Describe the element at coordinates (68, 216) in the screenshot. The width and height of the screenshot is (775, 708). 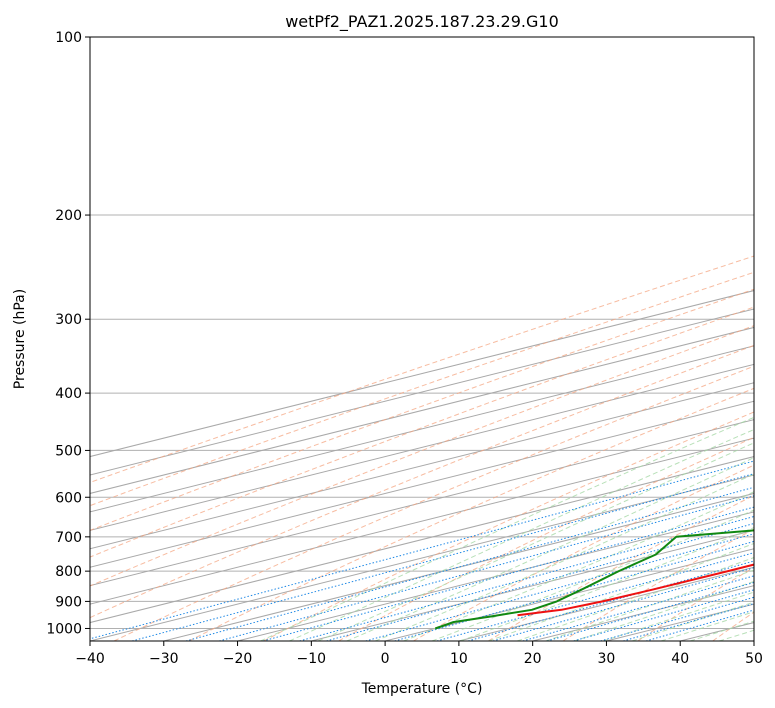
I see `y-tick-label: 200` at that location.